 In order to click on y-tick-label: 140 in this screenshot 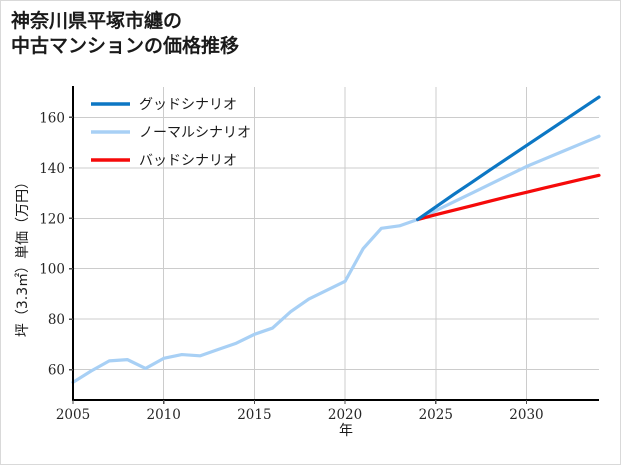, I will do `click(52, 169)`.